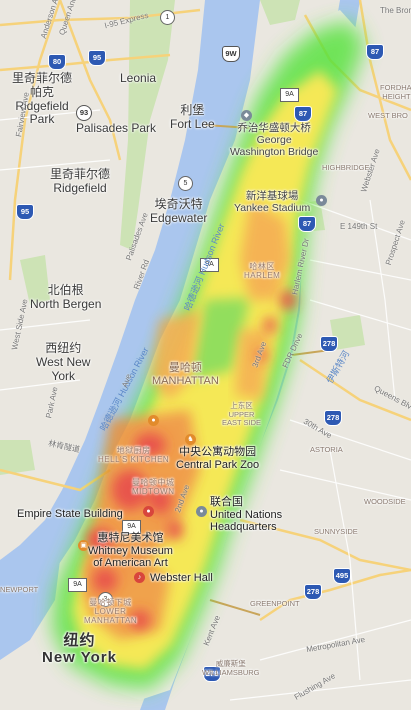  What do you see at coordinates (130, 551) in the screenshot?
I see `landmark-whitney: 惠特尼美术馆 Whitney Museum of American Art` at bounding box center [130, 551].